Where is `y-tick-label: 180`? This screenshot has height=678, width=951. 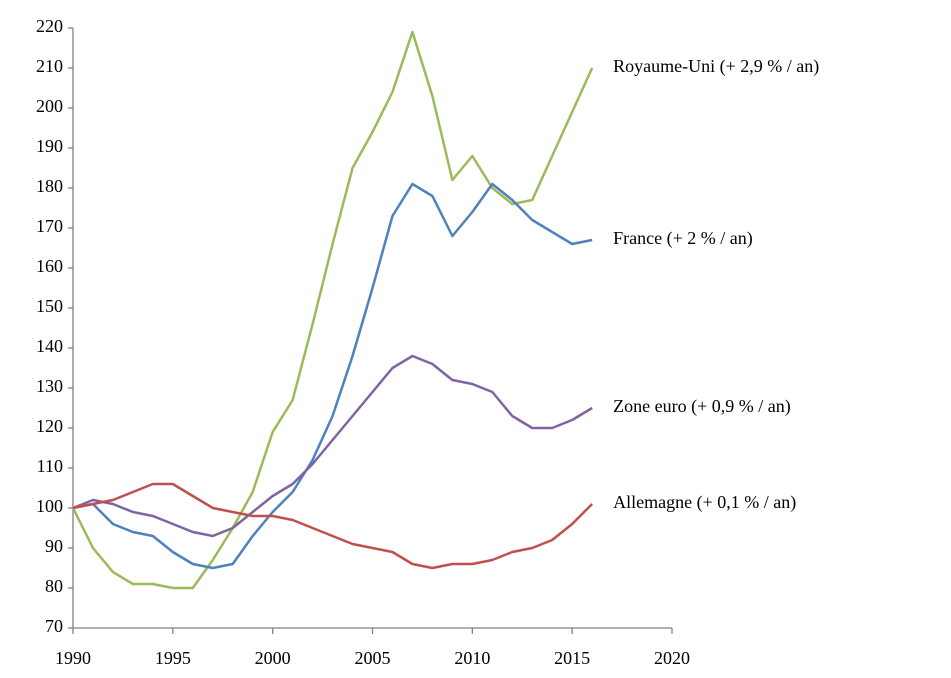
y-tick-label: 180 is located at coordinates (49, 186).